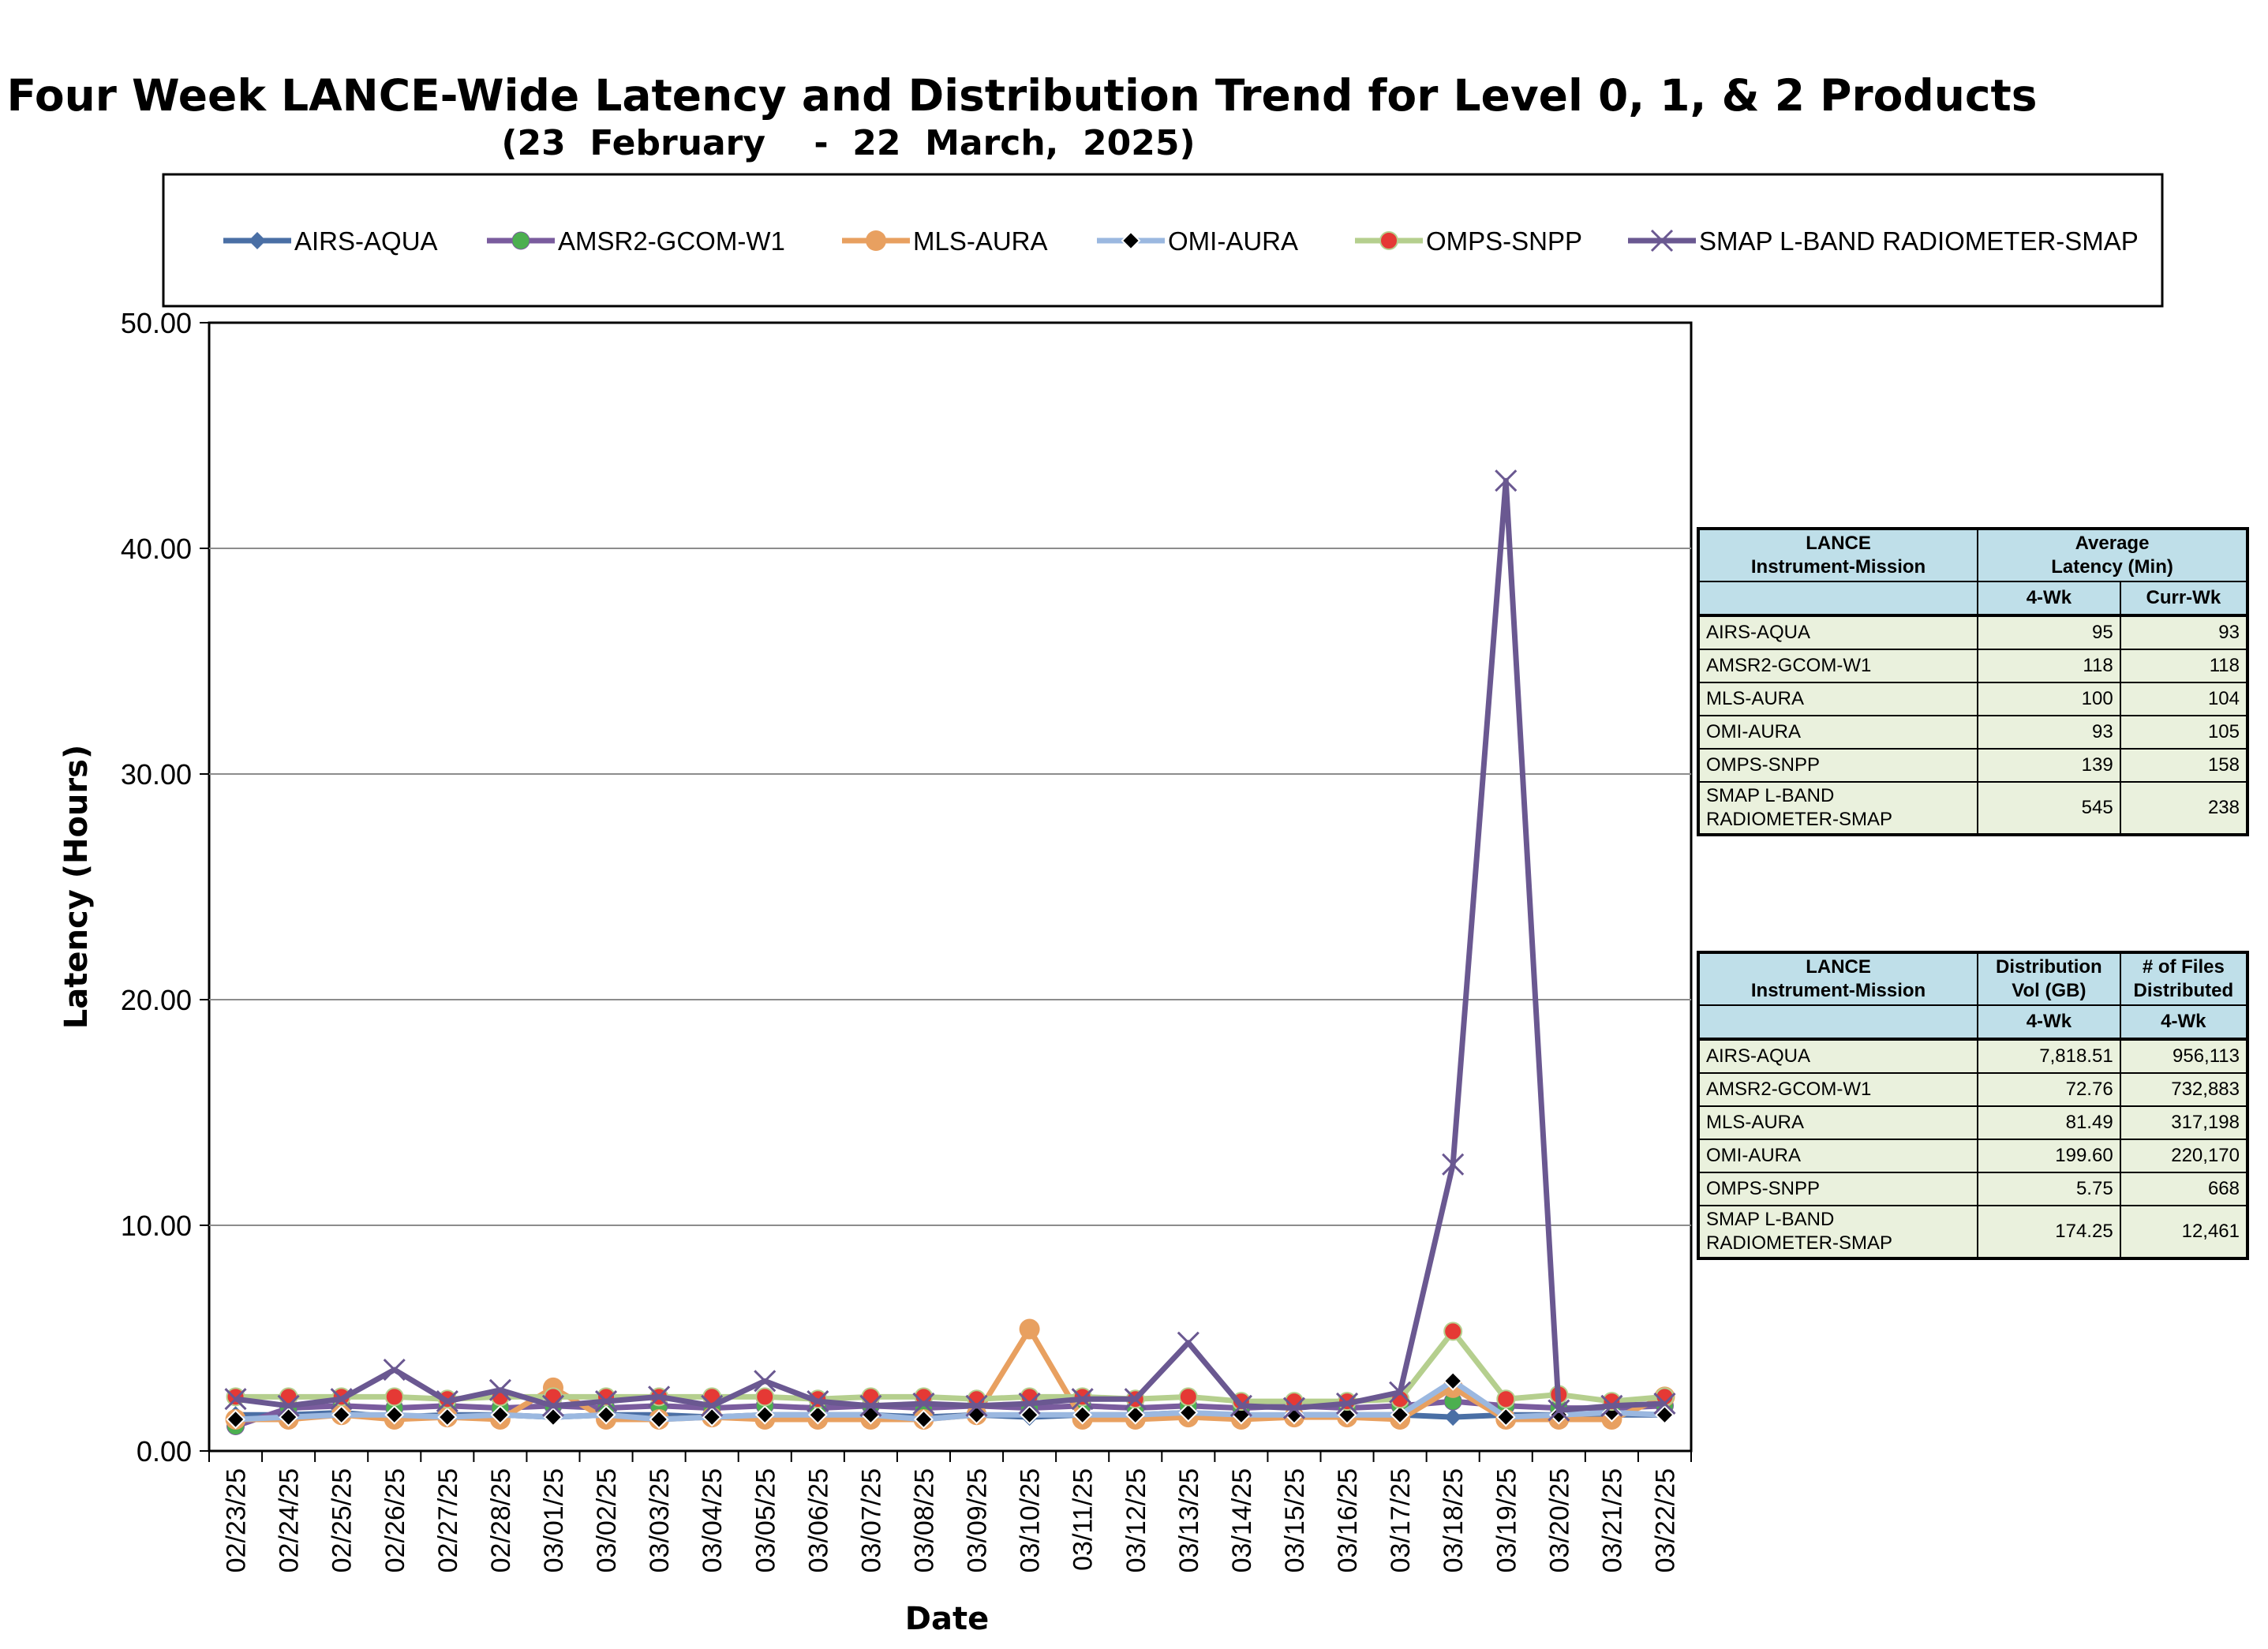  What do you see at coordinates (1973, 666) in the screenshot?
I see `latency-row: AMSR2-GCOM-W1 118 118` at bounding box center [1973, 666].